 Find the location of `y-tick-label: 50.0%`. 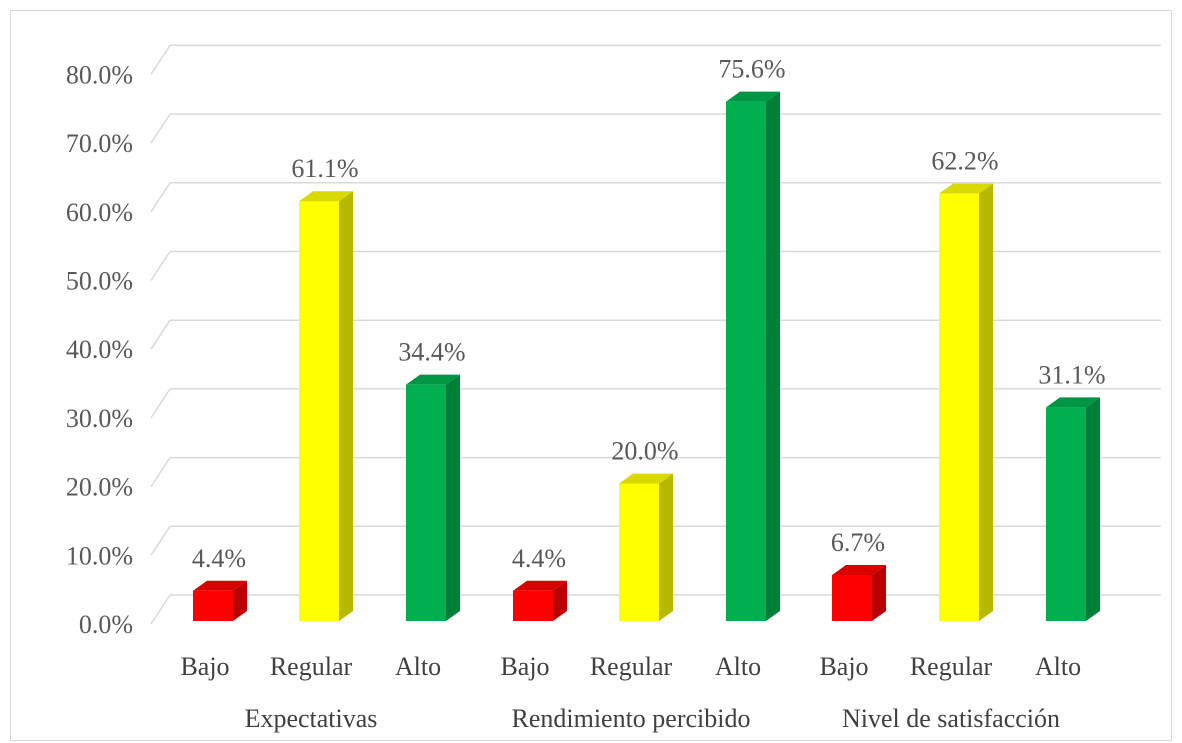

y-tick-label: 50.0% is located at coordinates (99, 281).